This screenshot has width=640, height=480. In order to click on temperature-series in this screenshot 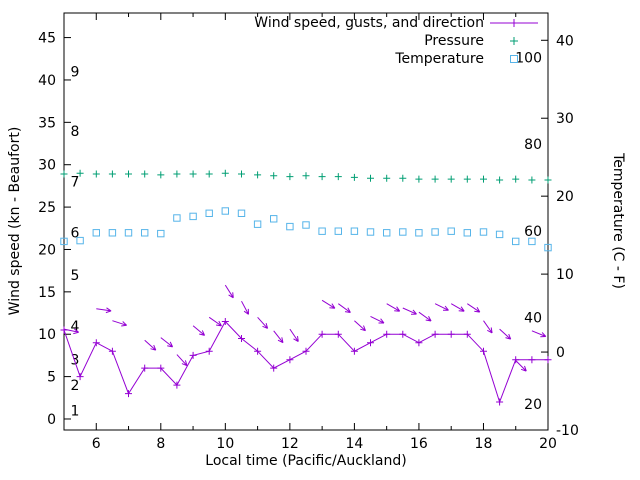, I will do `click(306, 229)`.